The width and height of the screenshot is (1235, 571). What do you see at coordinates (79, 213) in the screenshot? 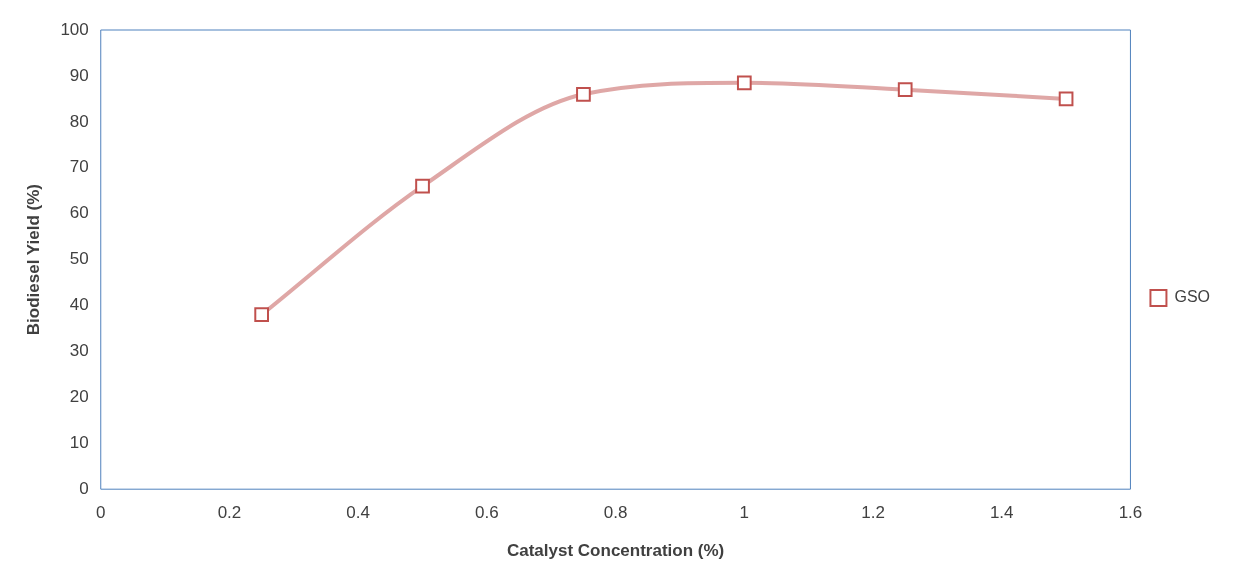
I see `y-tick-label: 60` at bounding box center [79, 213].